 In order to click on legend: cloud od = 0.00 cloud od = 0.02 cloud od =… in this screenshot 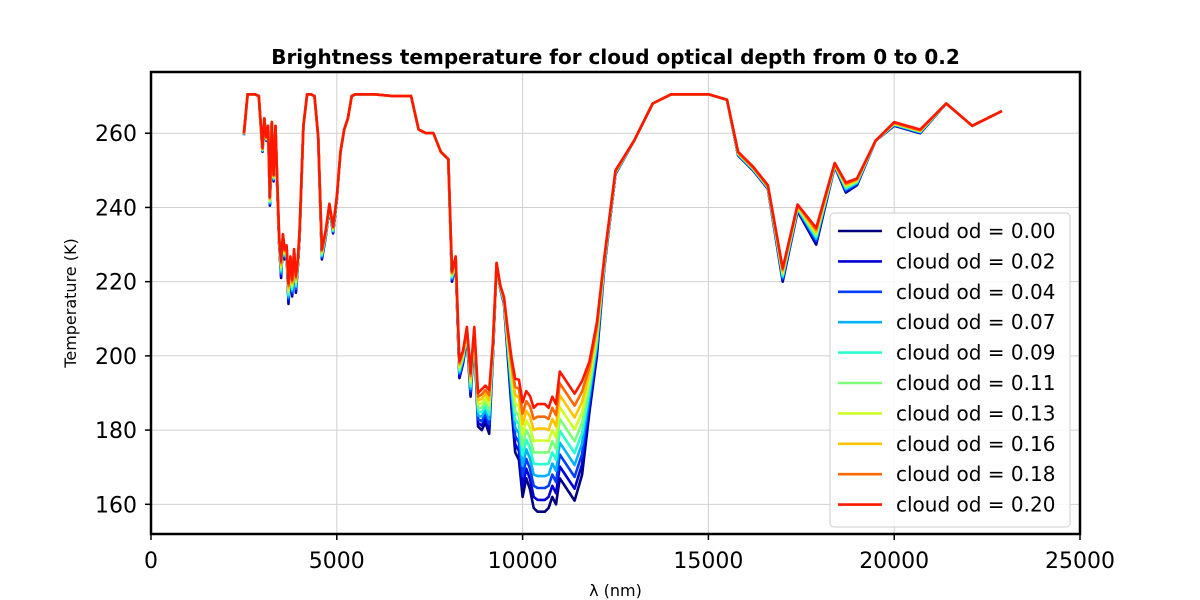, I will do `click(950, 370)`.